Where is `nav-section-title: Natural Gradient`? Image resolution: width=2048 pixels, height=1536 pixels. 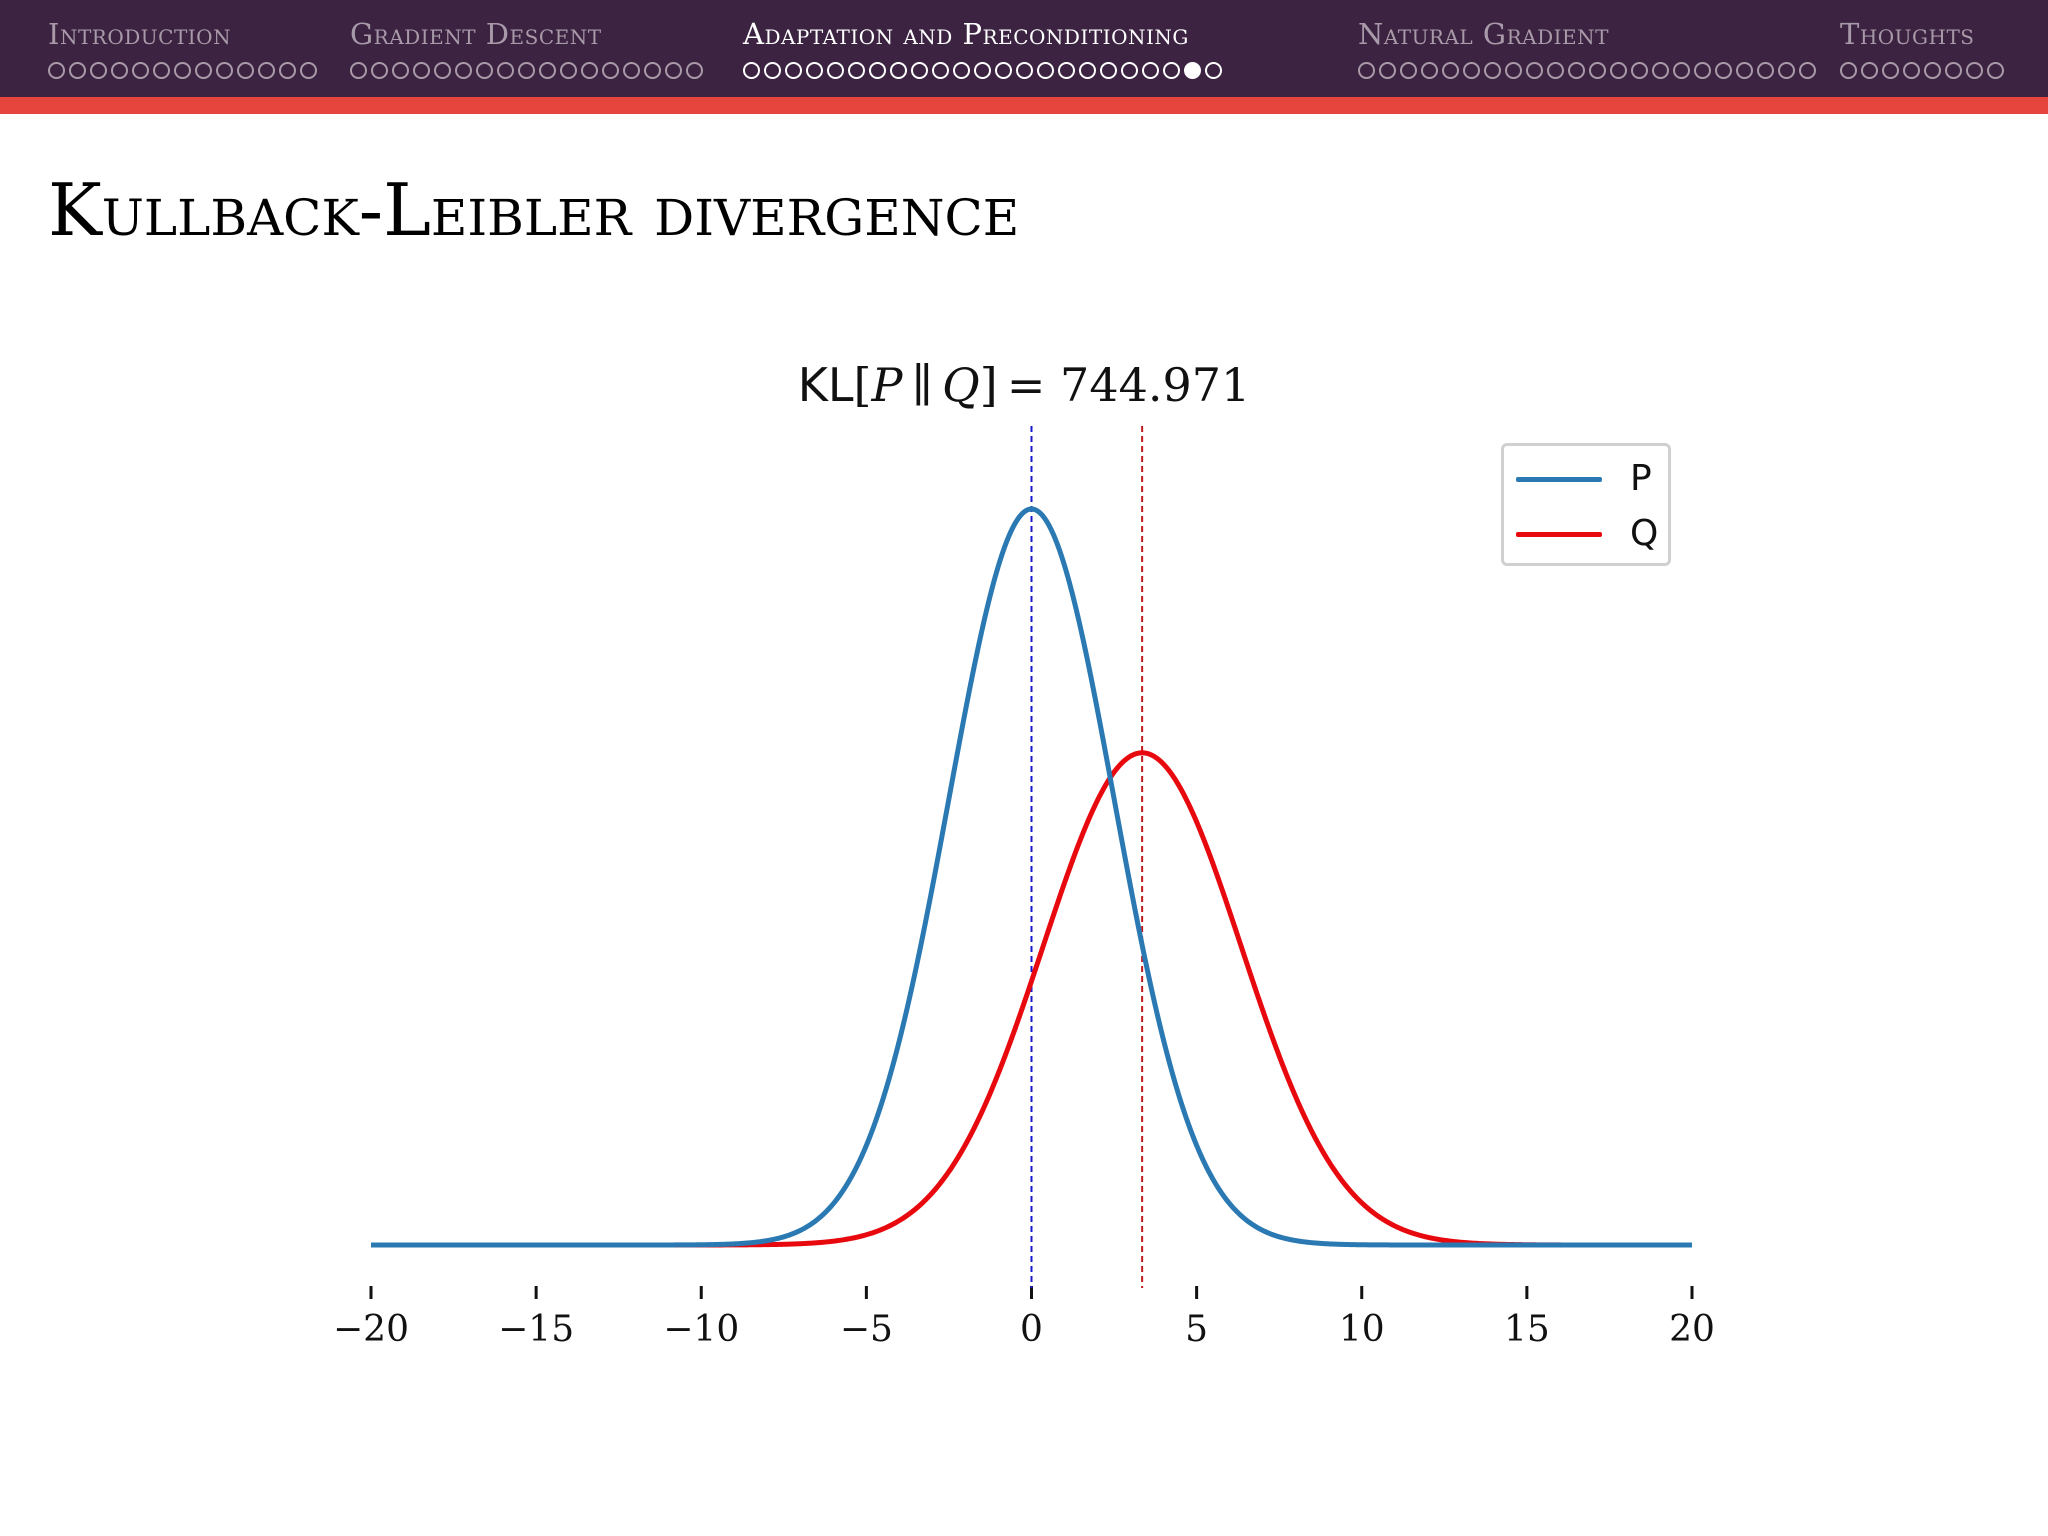
nav-section-title: Natural Gradient is located at coordinates (1483, 34).